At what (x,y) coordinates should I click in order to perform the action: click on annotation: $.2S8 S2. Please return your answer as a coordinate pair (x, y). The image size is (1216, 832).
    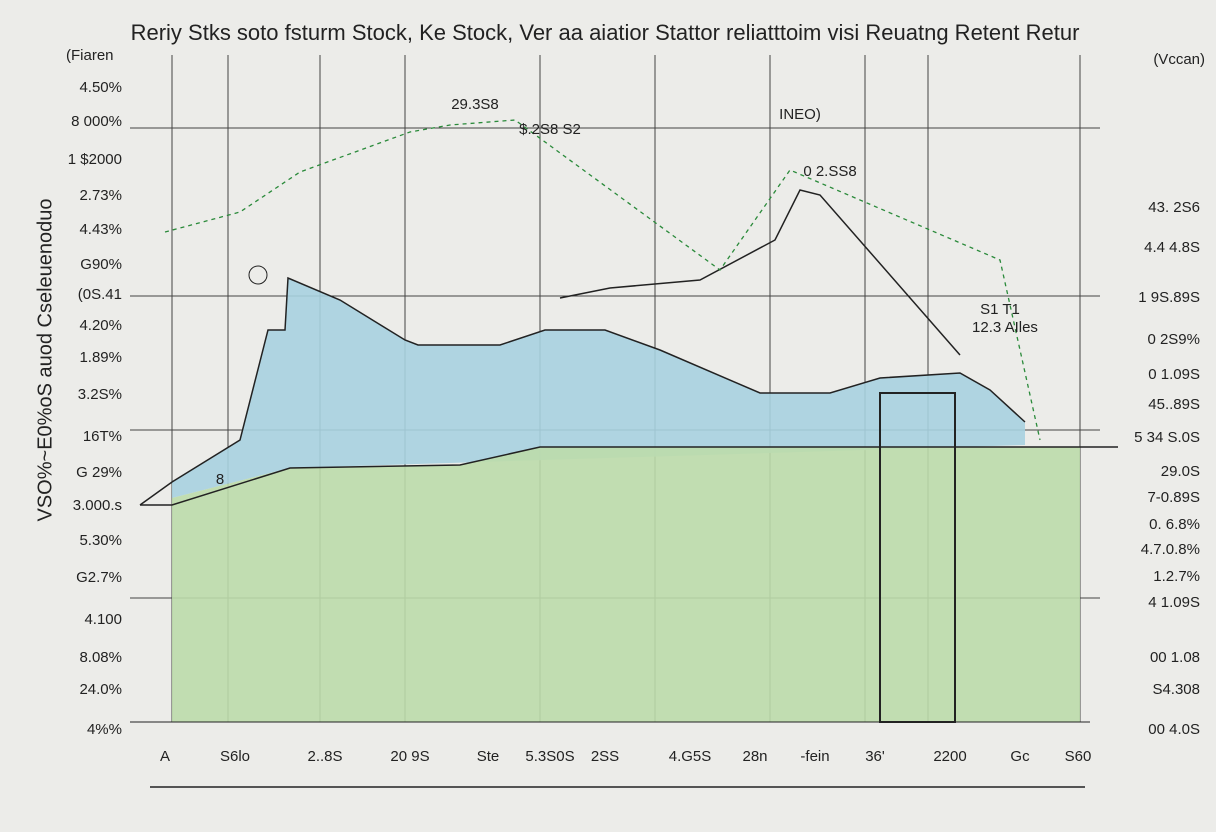
    Looking at the image, I should click on (550, 129).